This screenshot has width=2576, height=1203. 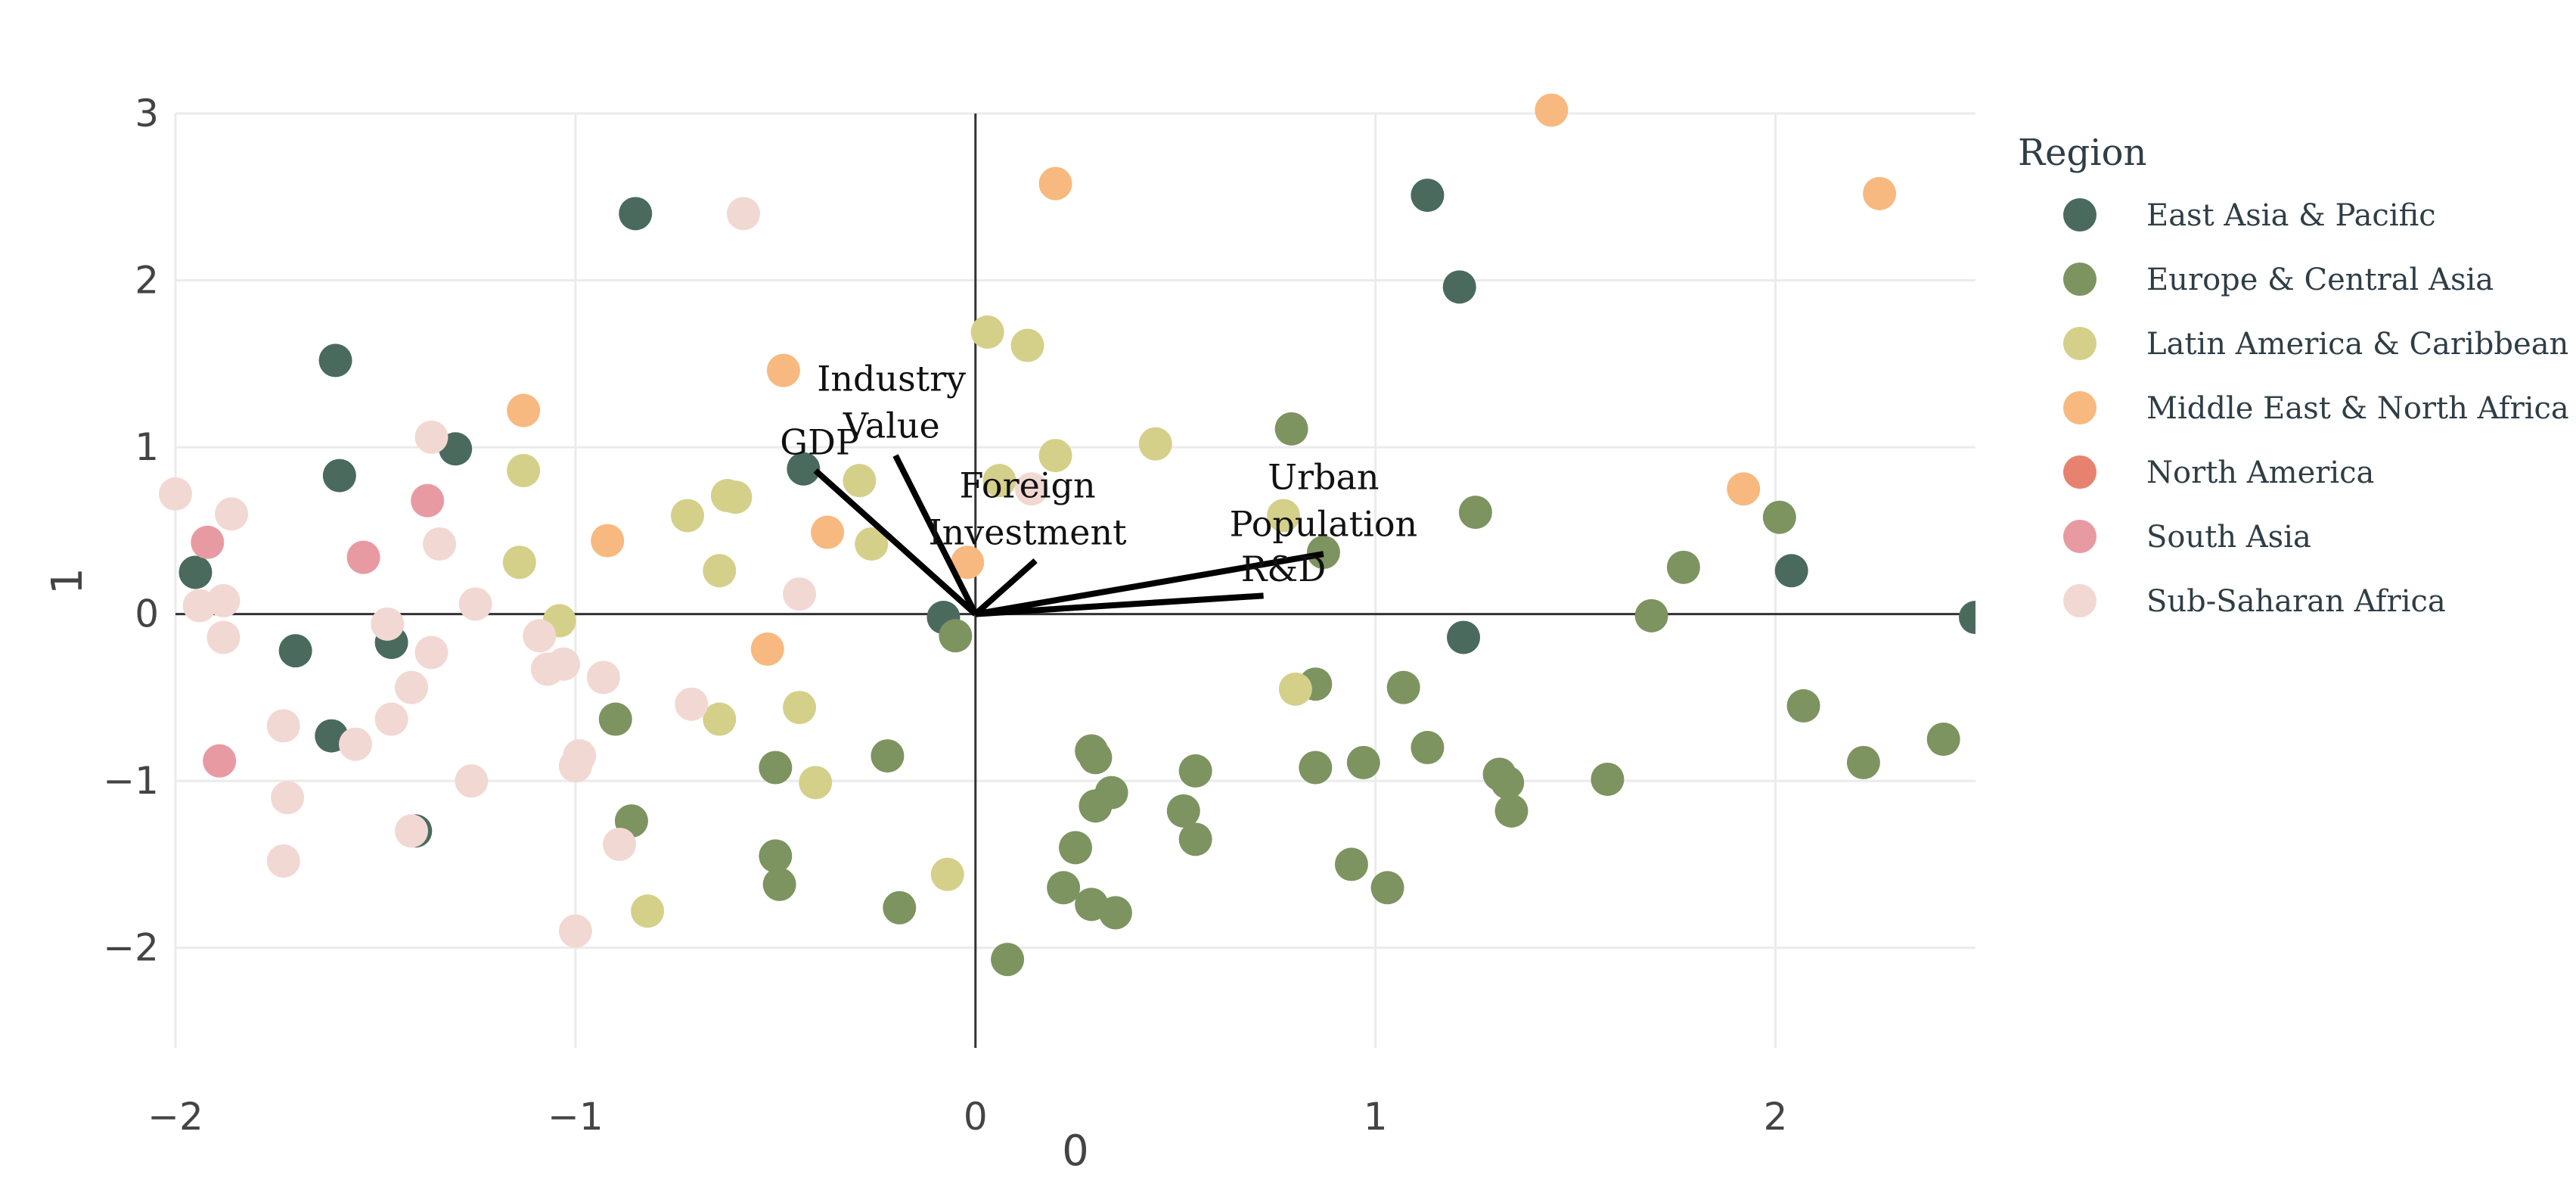 I want to click on x-tick-label: −2, so click(x=175, y=1117).